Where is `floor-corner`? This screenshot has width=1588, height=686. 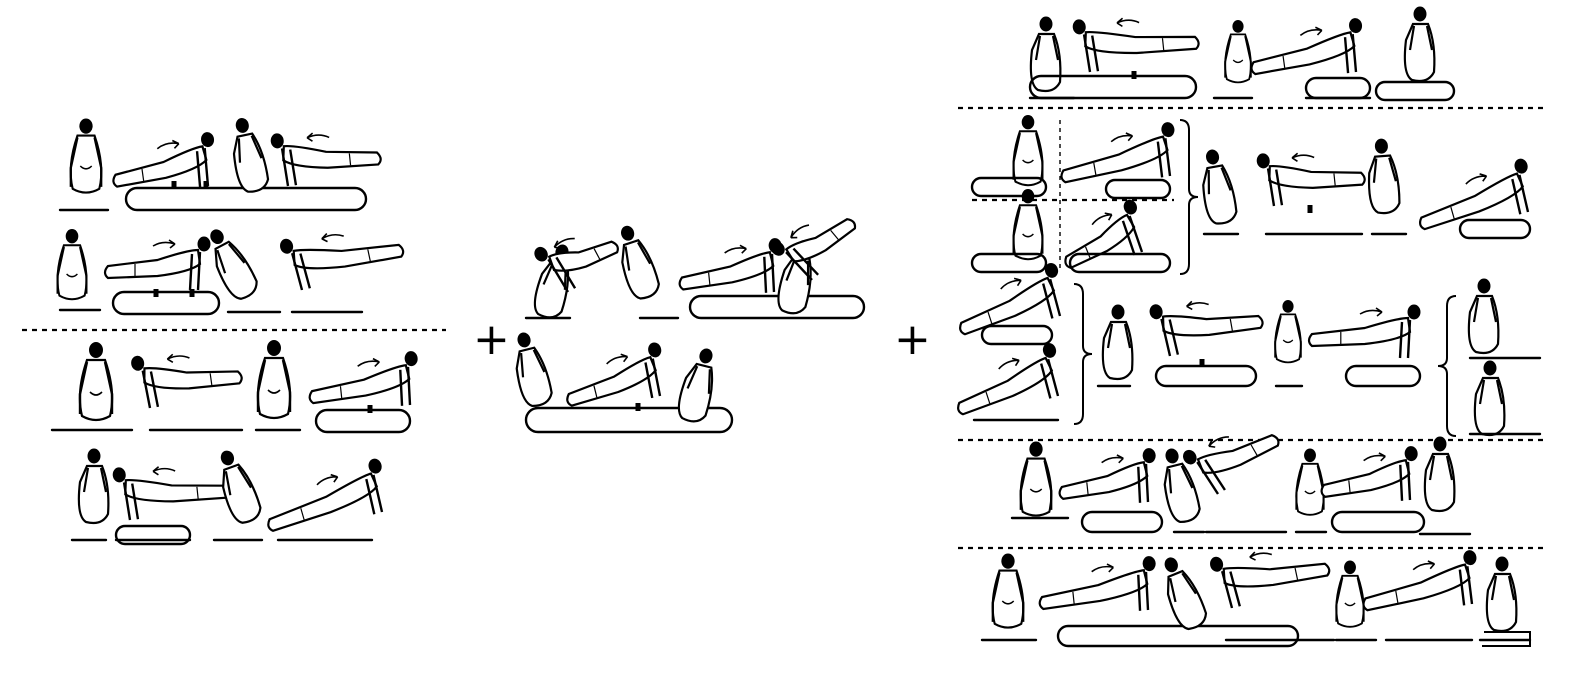 floor-corner is located at coordinates (1506, 639).